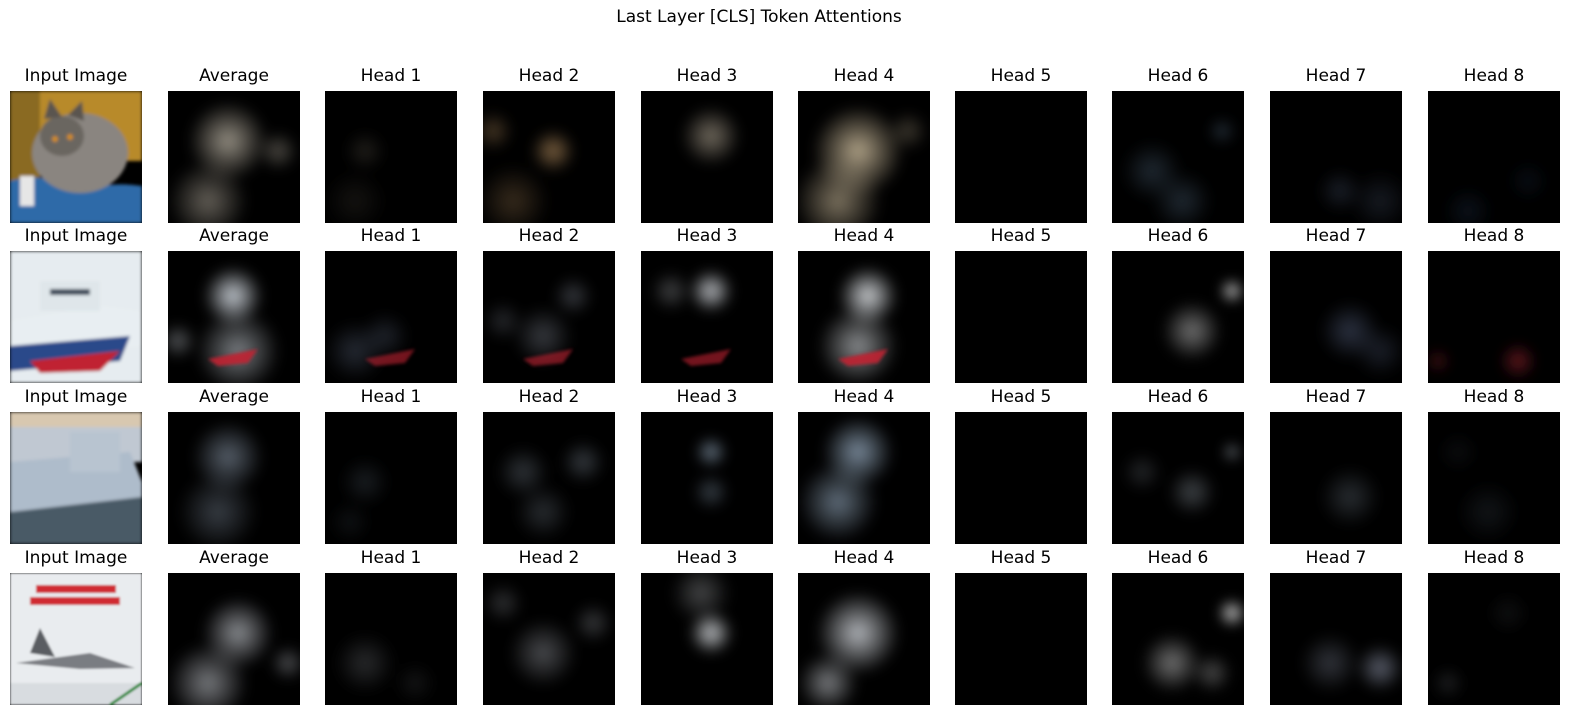 This screenshot has width=1569, height=714. I want to click on figure-title: Last Layer [CLS] Token Attentions, so click(759, 17).